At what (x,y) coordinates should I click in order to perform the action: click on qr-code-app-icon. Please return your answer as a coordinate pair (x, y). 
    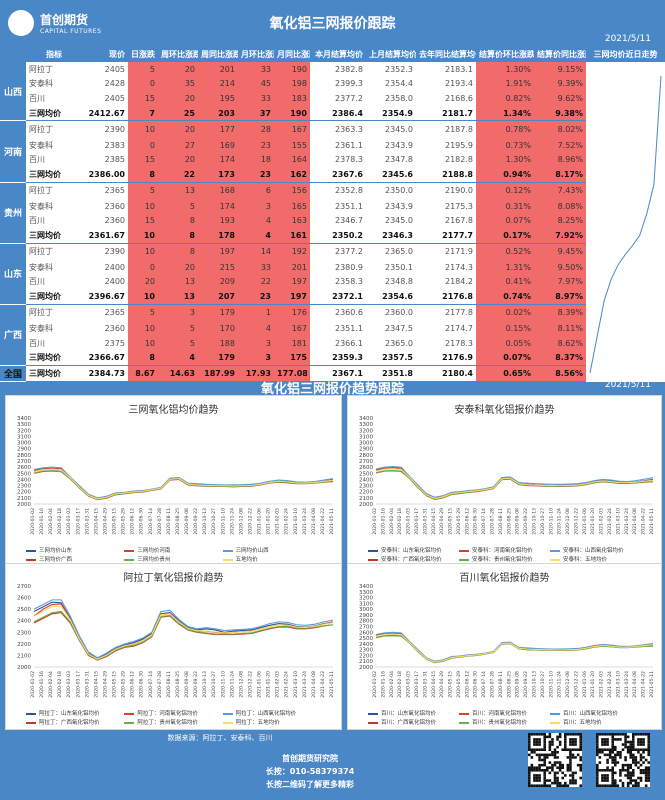
    Looking at the image, I should click on (623, 760).